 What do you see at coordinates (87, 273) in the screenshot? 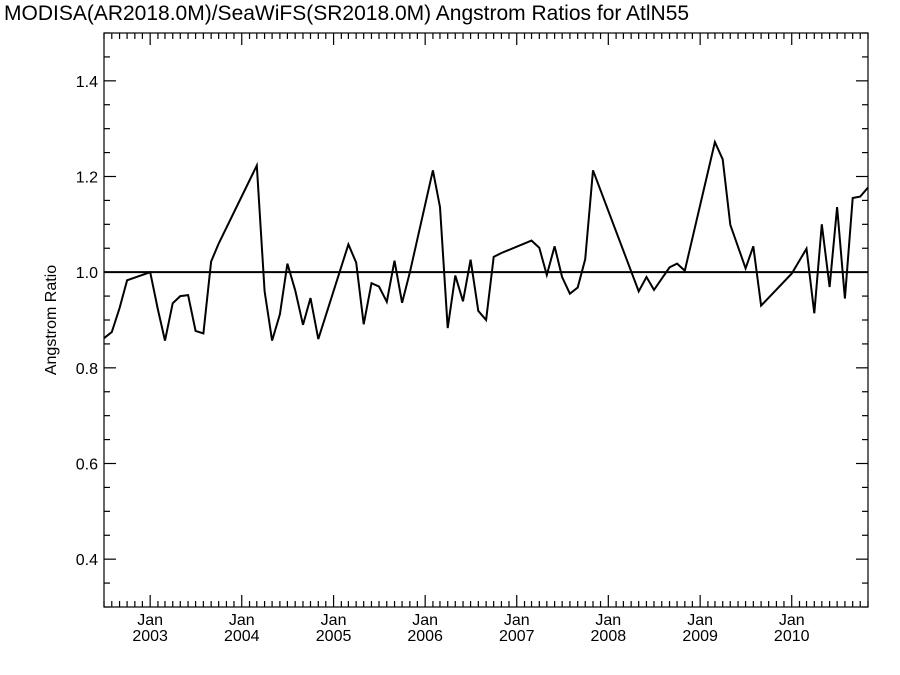
I see `y-tick-label: 1.0` at bounding box center [87, 273].